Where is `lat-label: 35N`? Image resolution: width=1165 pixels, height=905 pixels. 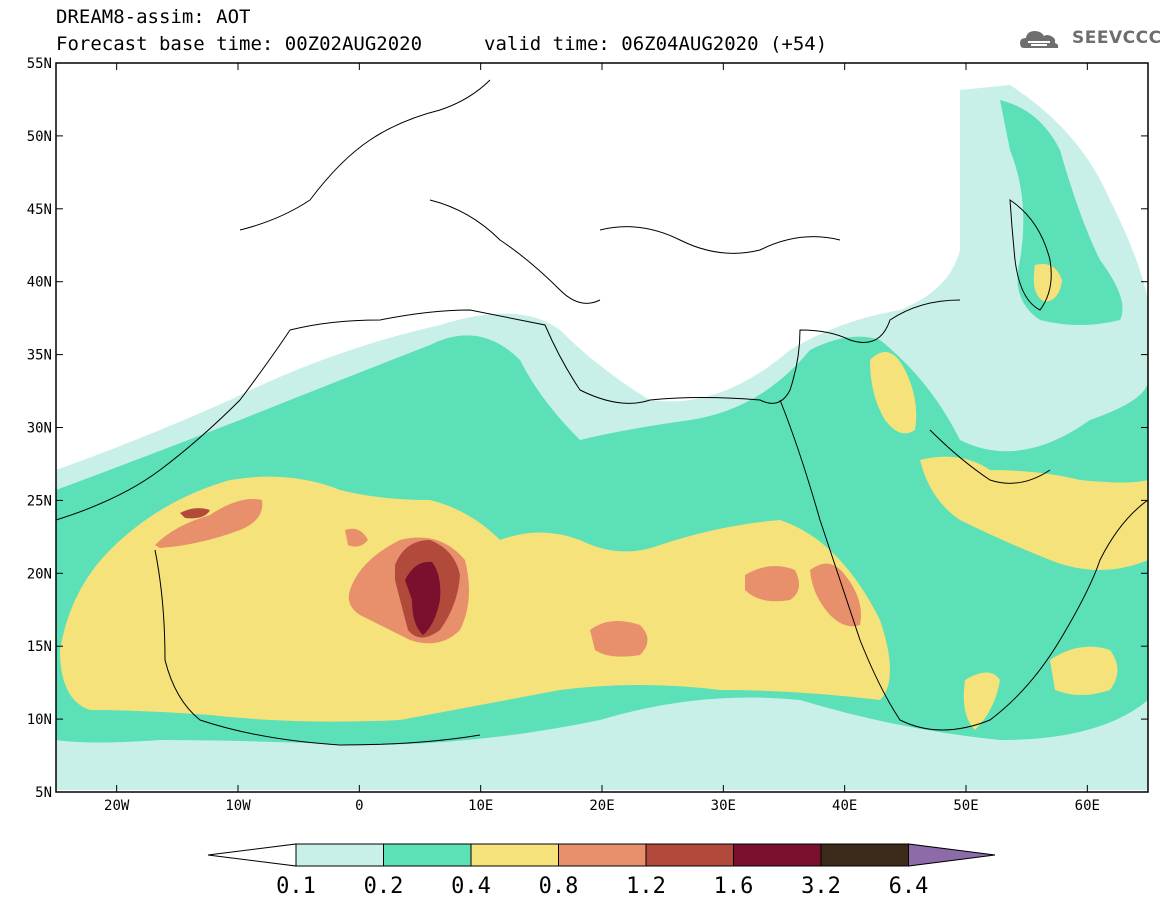
lat-label: 35N is located at coordinates (39, 356).